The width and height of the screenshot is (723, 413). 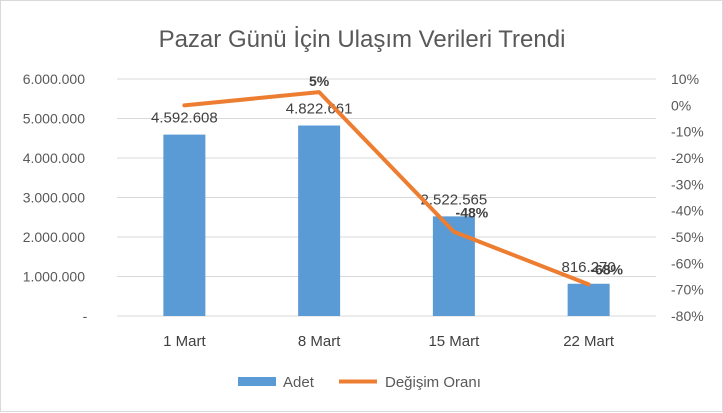 I want to click on line-value-label: 5%, so click(x=319, y=81).